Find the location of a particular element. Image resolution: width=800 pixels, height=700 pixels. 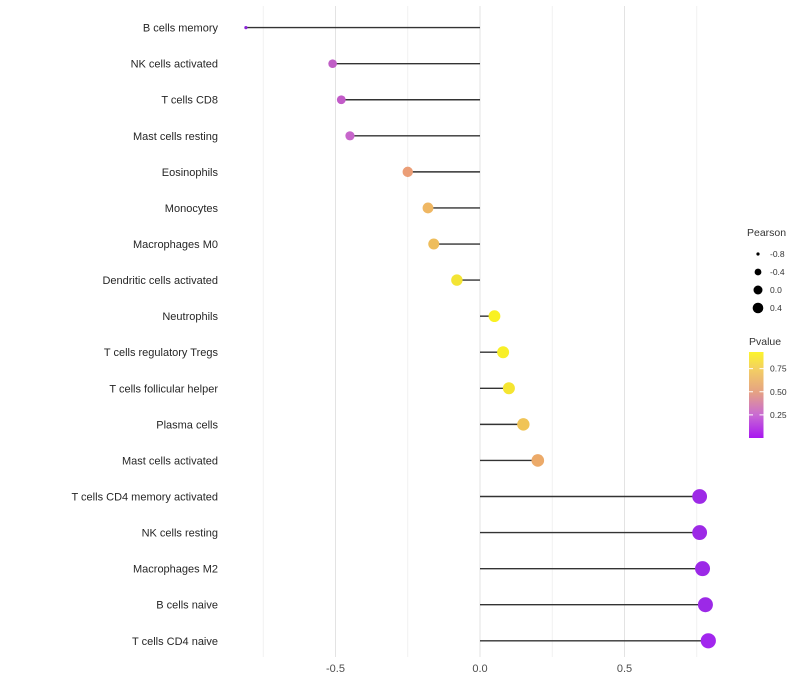

legend-size-label: -0.8 is located at coordinates (777, 254).